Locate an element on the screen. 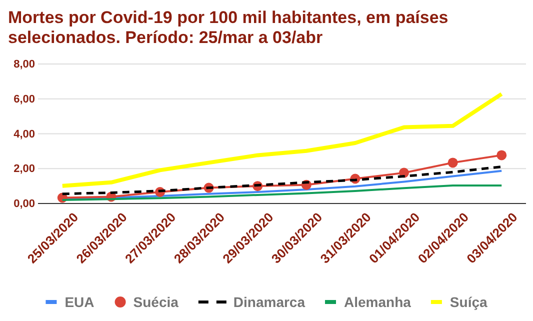 The height and width of the screenshot is (321, 533). y-tick-label: 8,00 is located at coordinates (24, 64).